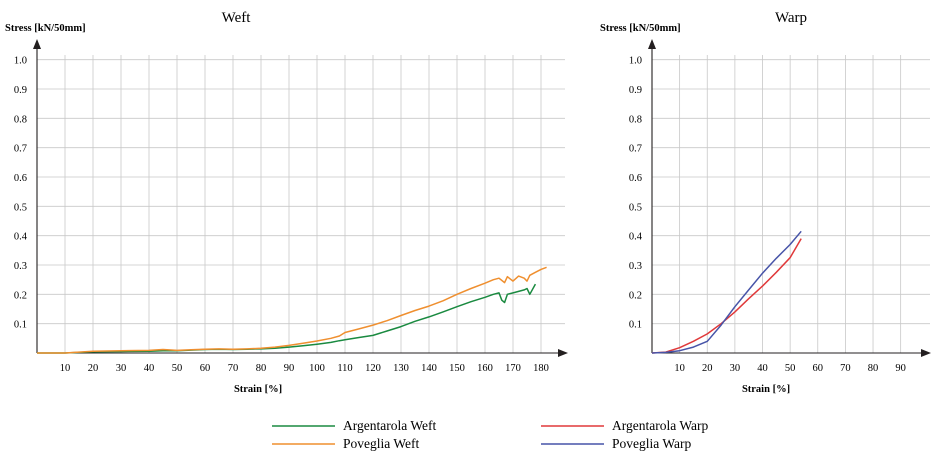 The width and height of the screenshot is (931, 453). What do you see at coordinates (635, 149) in the screenshot?
I see `warp-y-tick-label: 0.7` at bounding box center [635, 149].